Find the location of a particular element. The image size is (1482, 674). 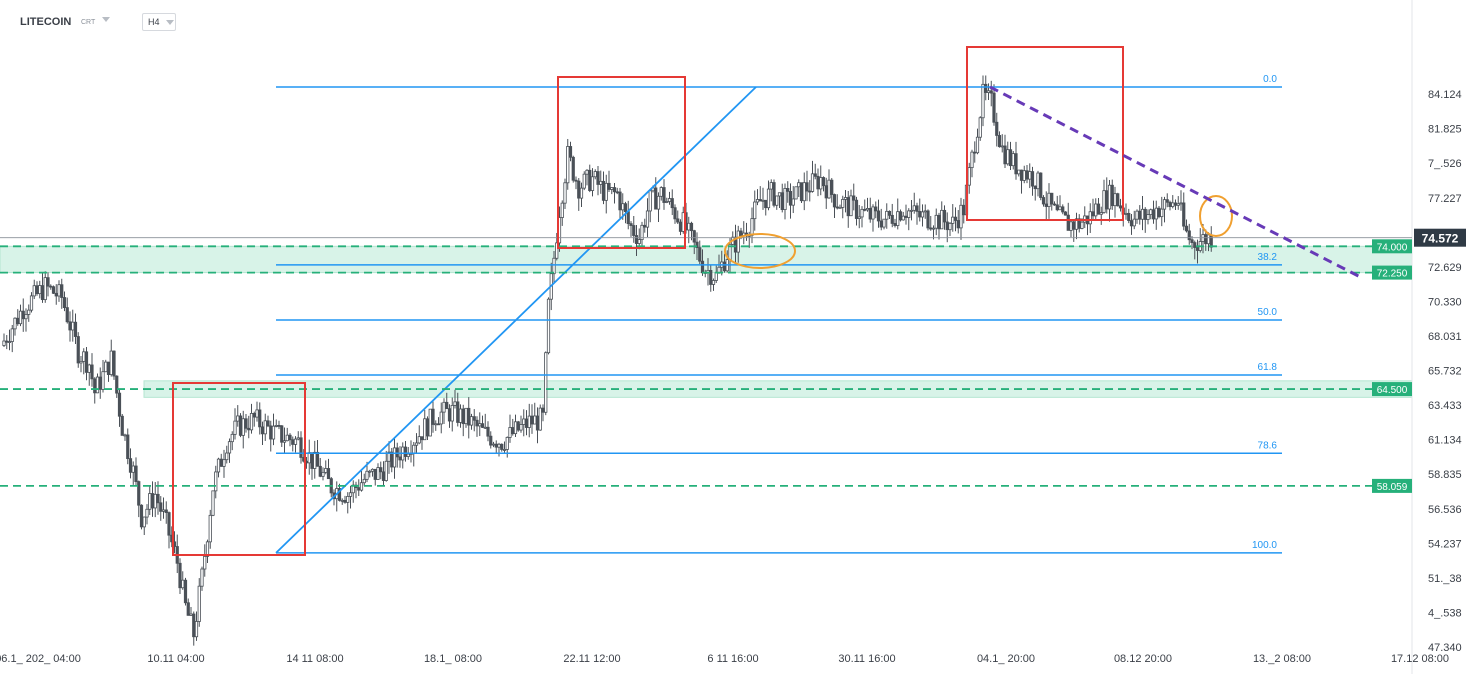

y-tick-label: 54.237 is located at coordinates (1445, 544).